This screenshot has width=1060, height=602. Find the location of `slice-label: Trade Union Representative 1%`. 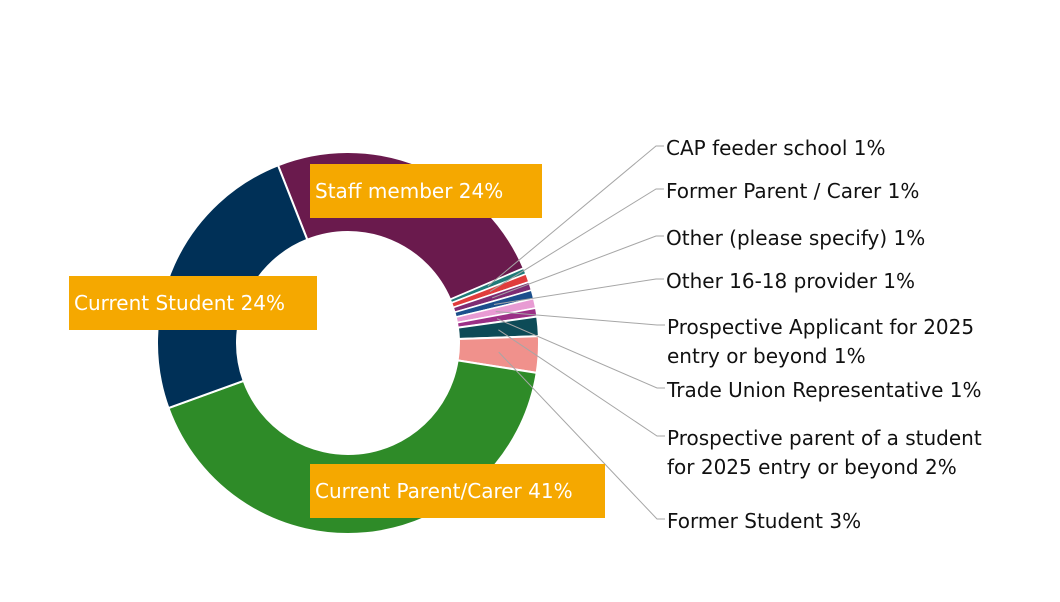

slice-label: Trade Union Representative 1% is located at coordinates (823, 390).